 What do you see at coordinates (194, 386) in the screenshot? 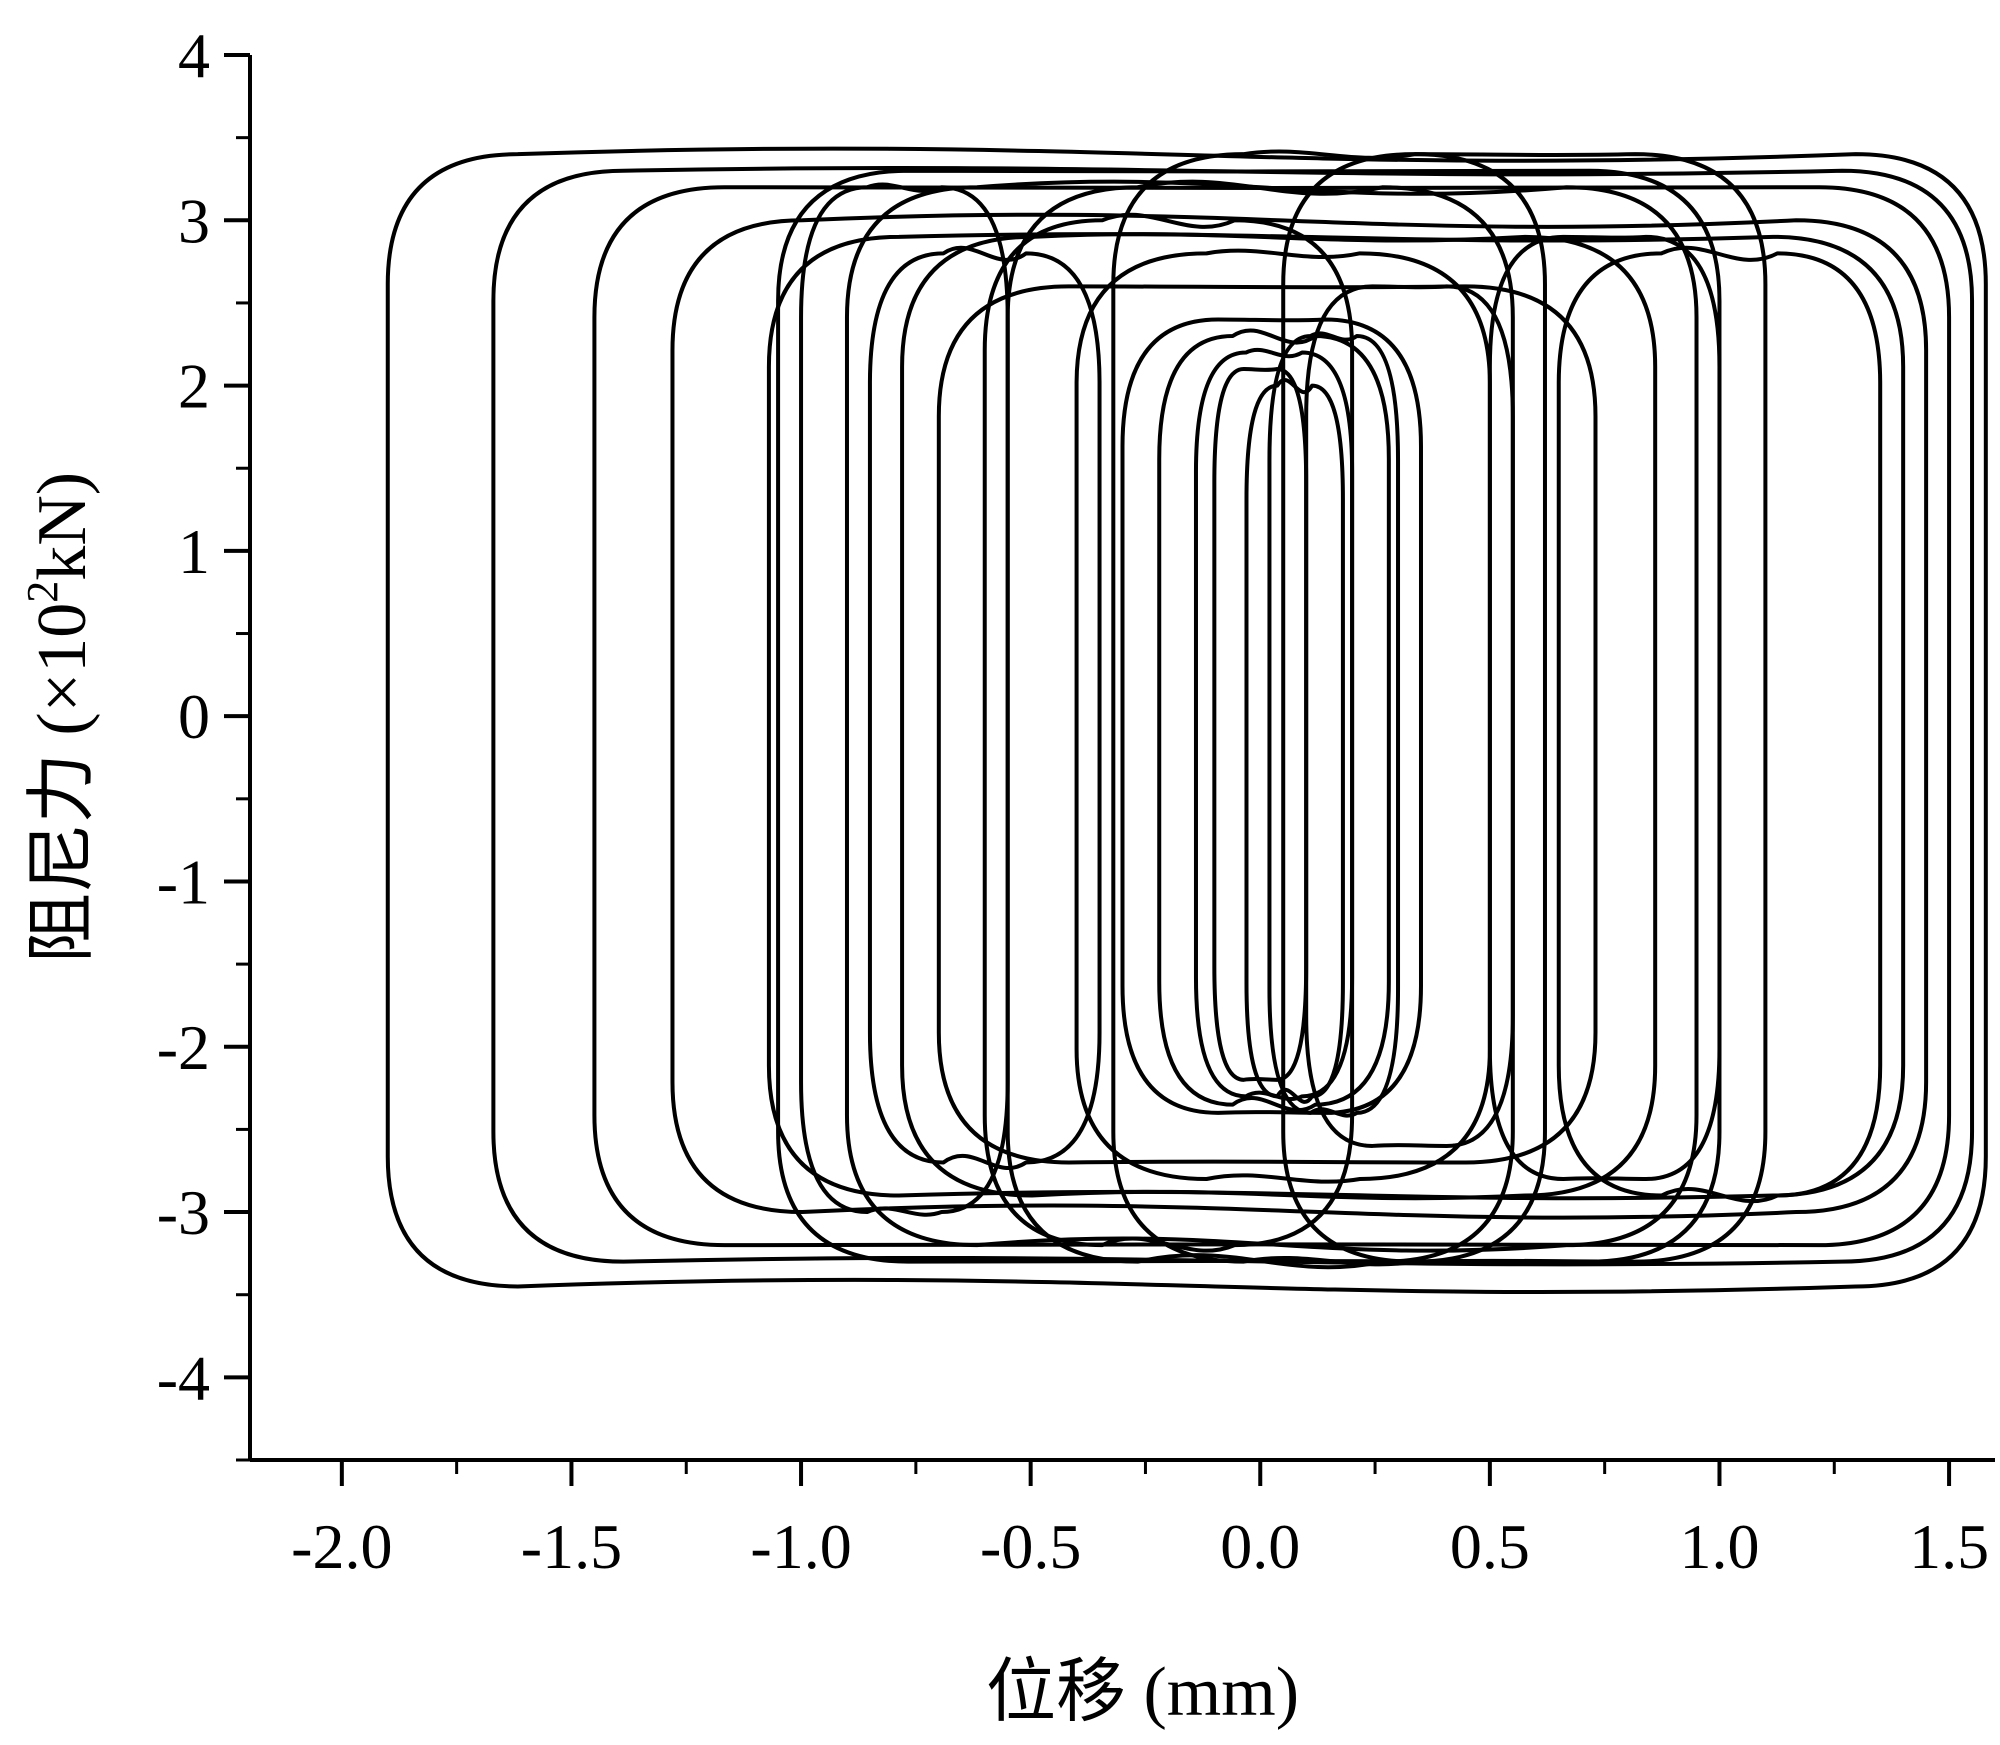
I see `y-tick-label: 2` at bounding box center [194, 386].